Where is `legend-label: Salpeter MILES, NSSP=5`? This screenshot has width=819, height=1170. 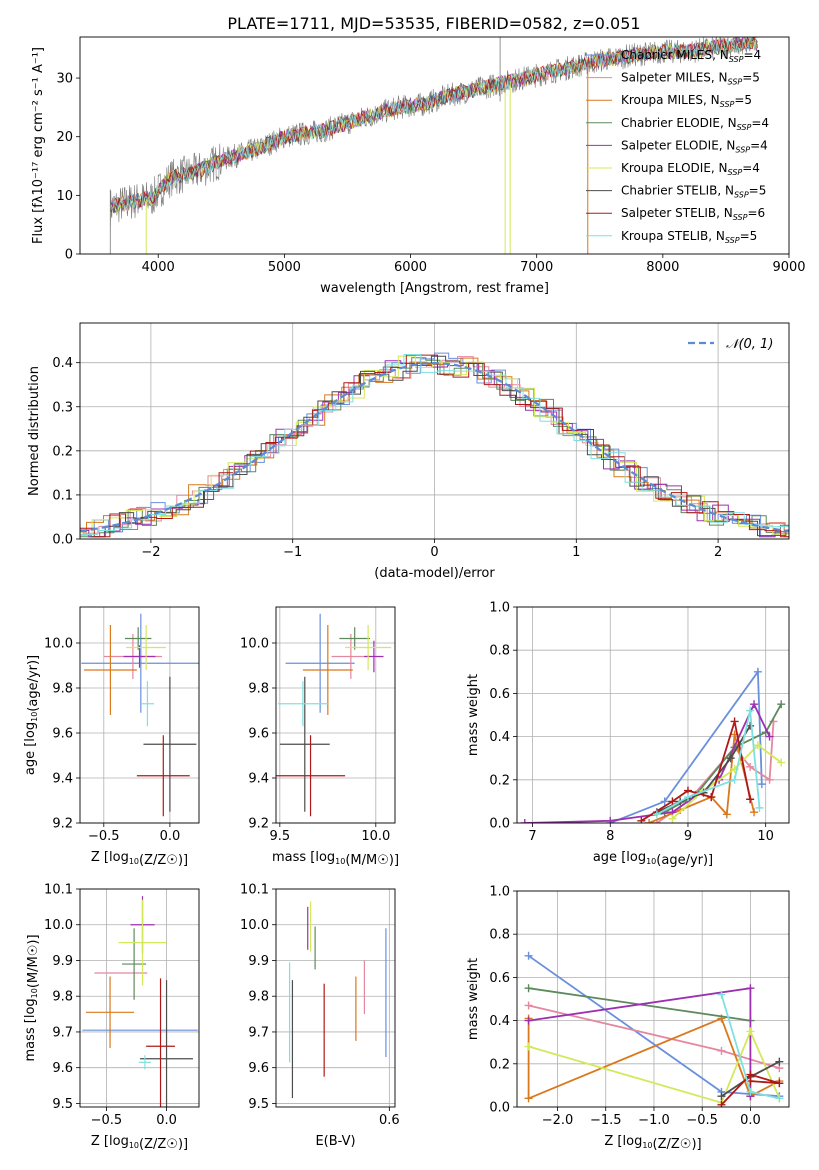 legend-label: Salpeter MILES, NSSP=5 is located at coordinates (690, 79).